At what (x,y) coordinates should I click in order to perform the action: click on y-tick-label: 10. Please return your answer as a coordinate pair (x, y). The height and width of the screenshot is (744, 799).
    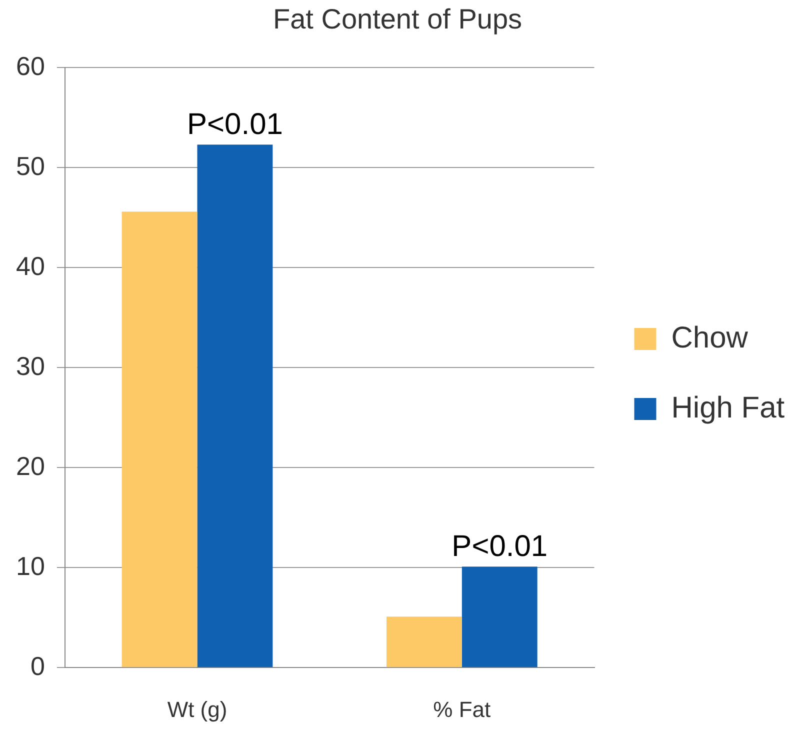
    Looking at the image, I should click on (30, 565).